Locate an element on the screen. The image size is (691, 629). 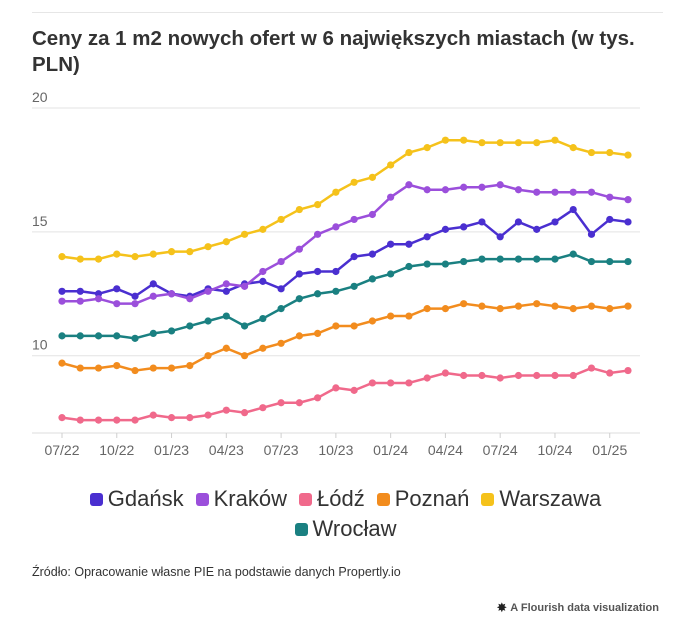
legend-item-0: Gdańsk is located at coordinates (136, 499).